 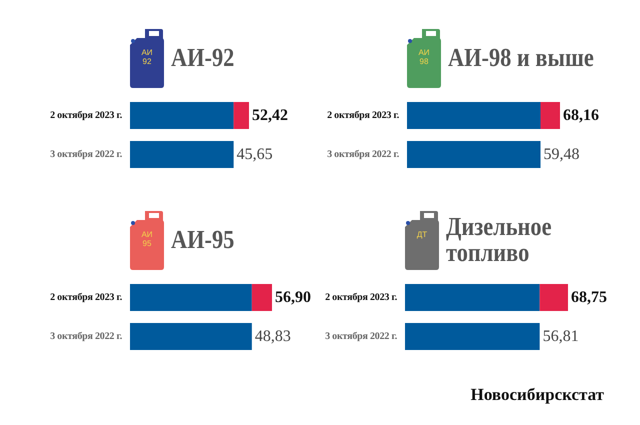 I want to click on text: ДТ, so click(x=422, y=234).